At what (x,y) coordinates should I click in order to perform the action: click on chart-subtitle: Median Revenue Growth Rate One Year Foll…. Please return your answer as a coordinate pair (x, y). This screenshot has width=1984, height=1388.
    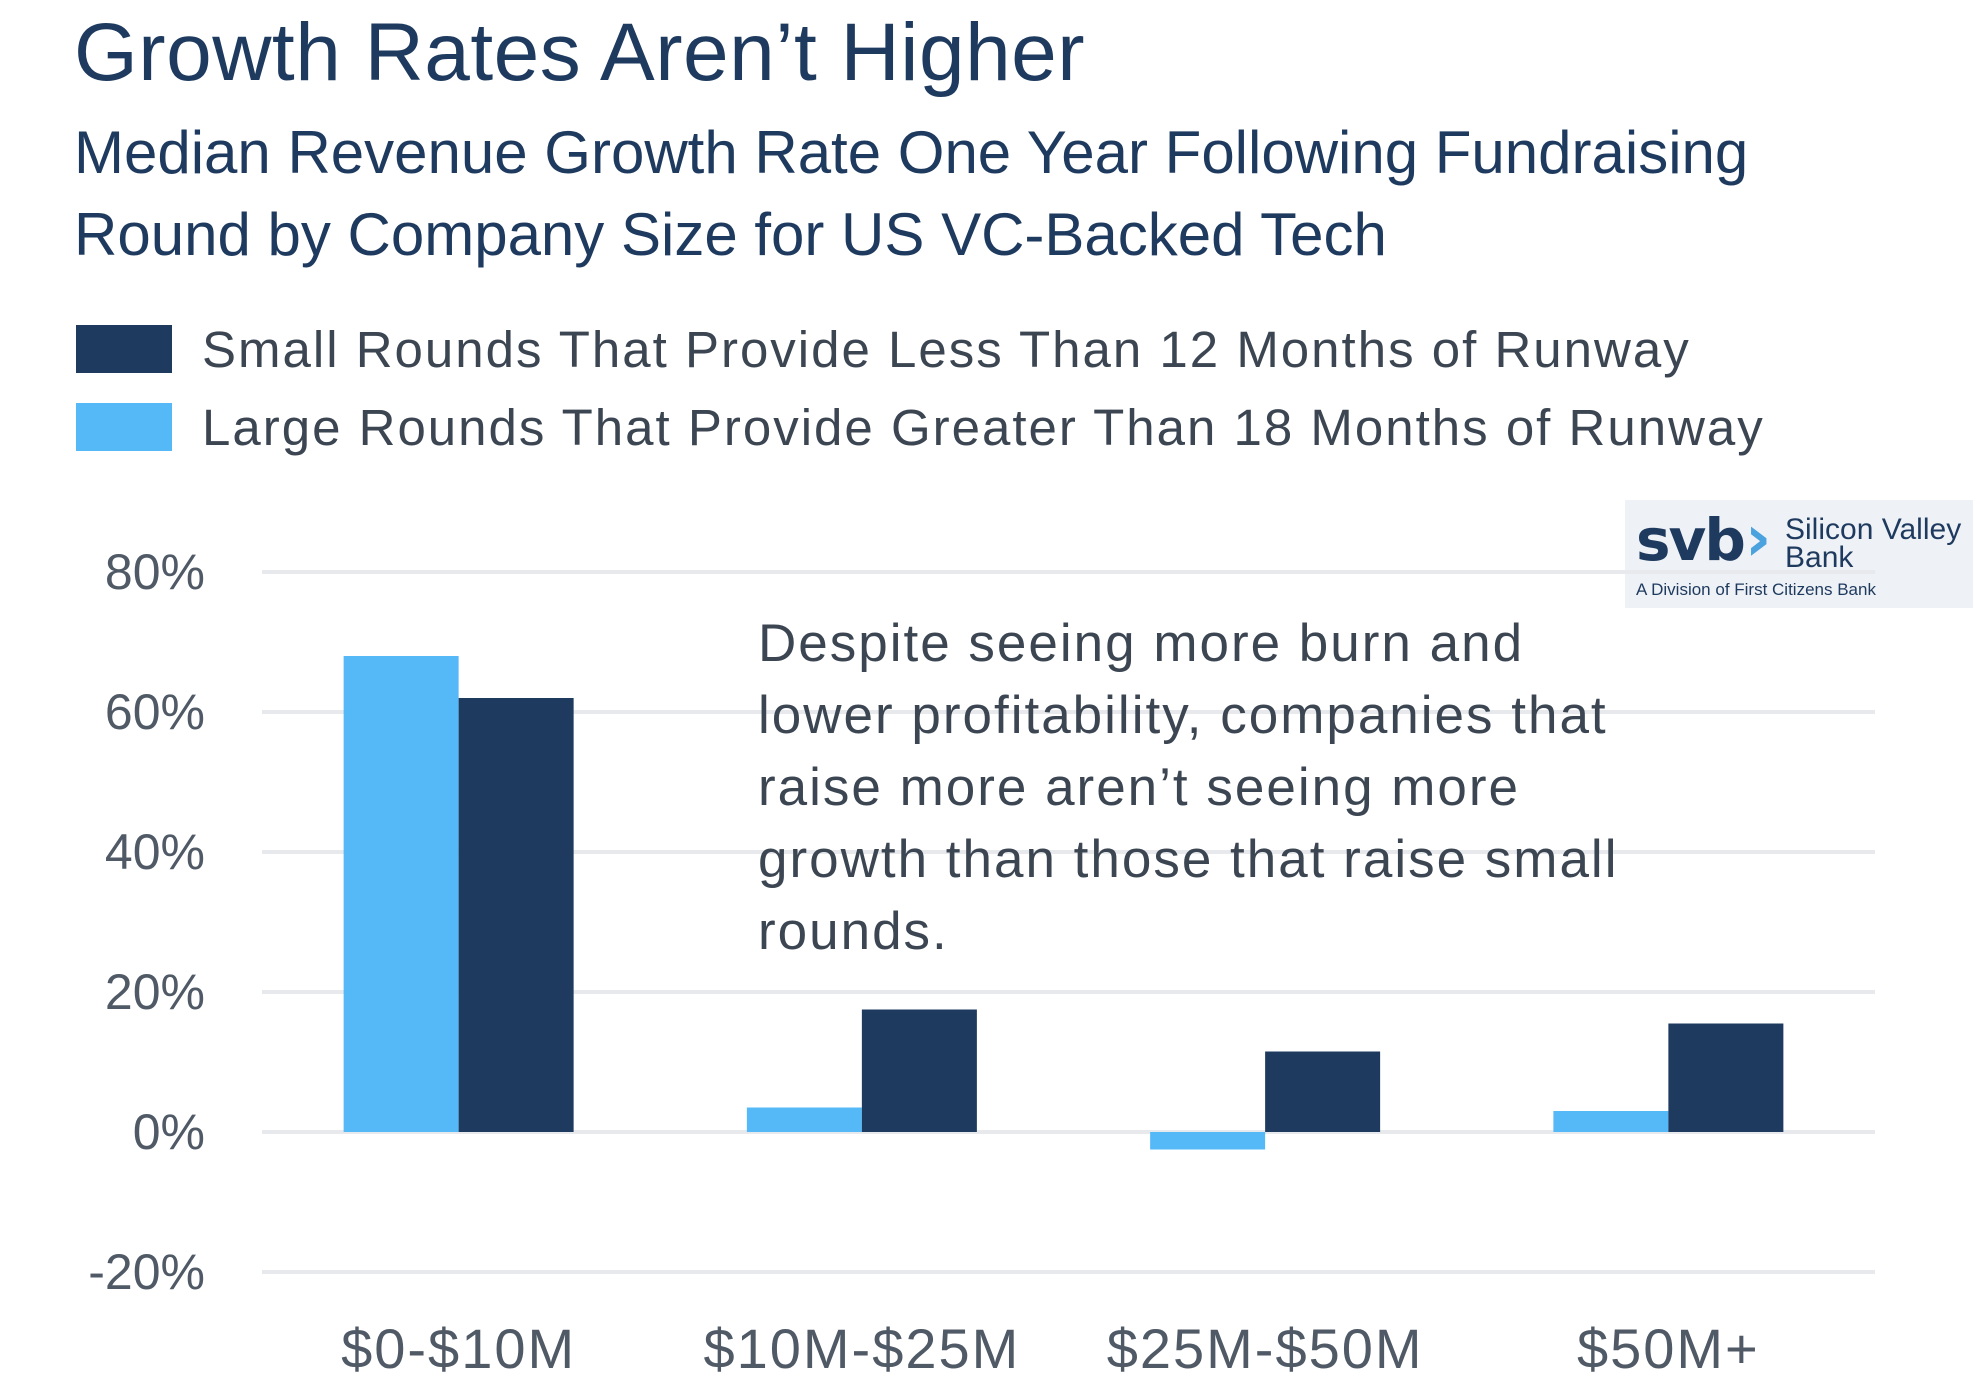
    Looking at the image, I should click on (911, 193).